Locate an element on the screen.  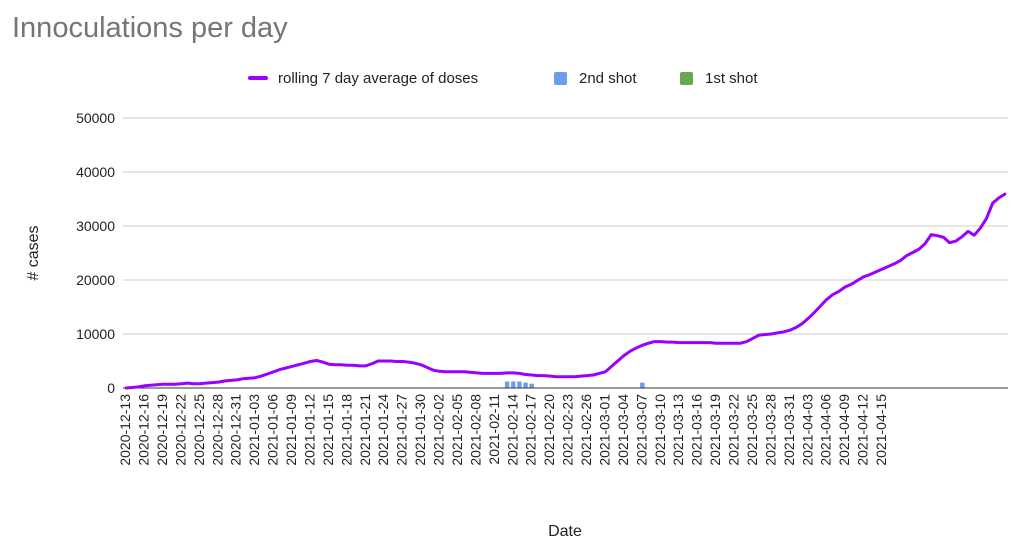
x-tick-label: 2021-01-27 is located at coordinates (402, 430).